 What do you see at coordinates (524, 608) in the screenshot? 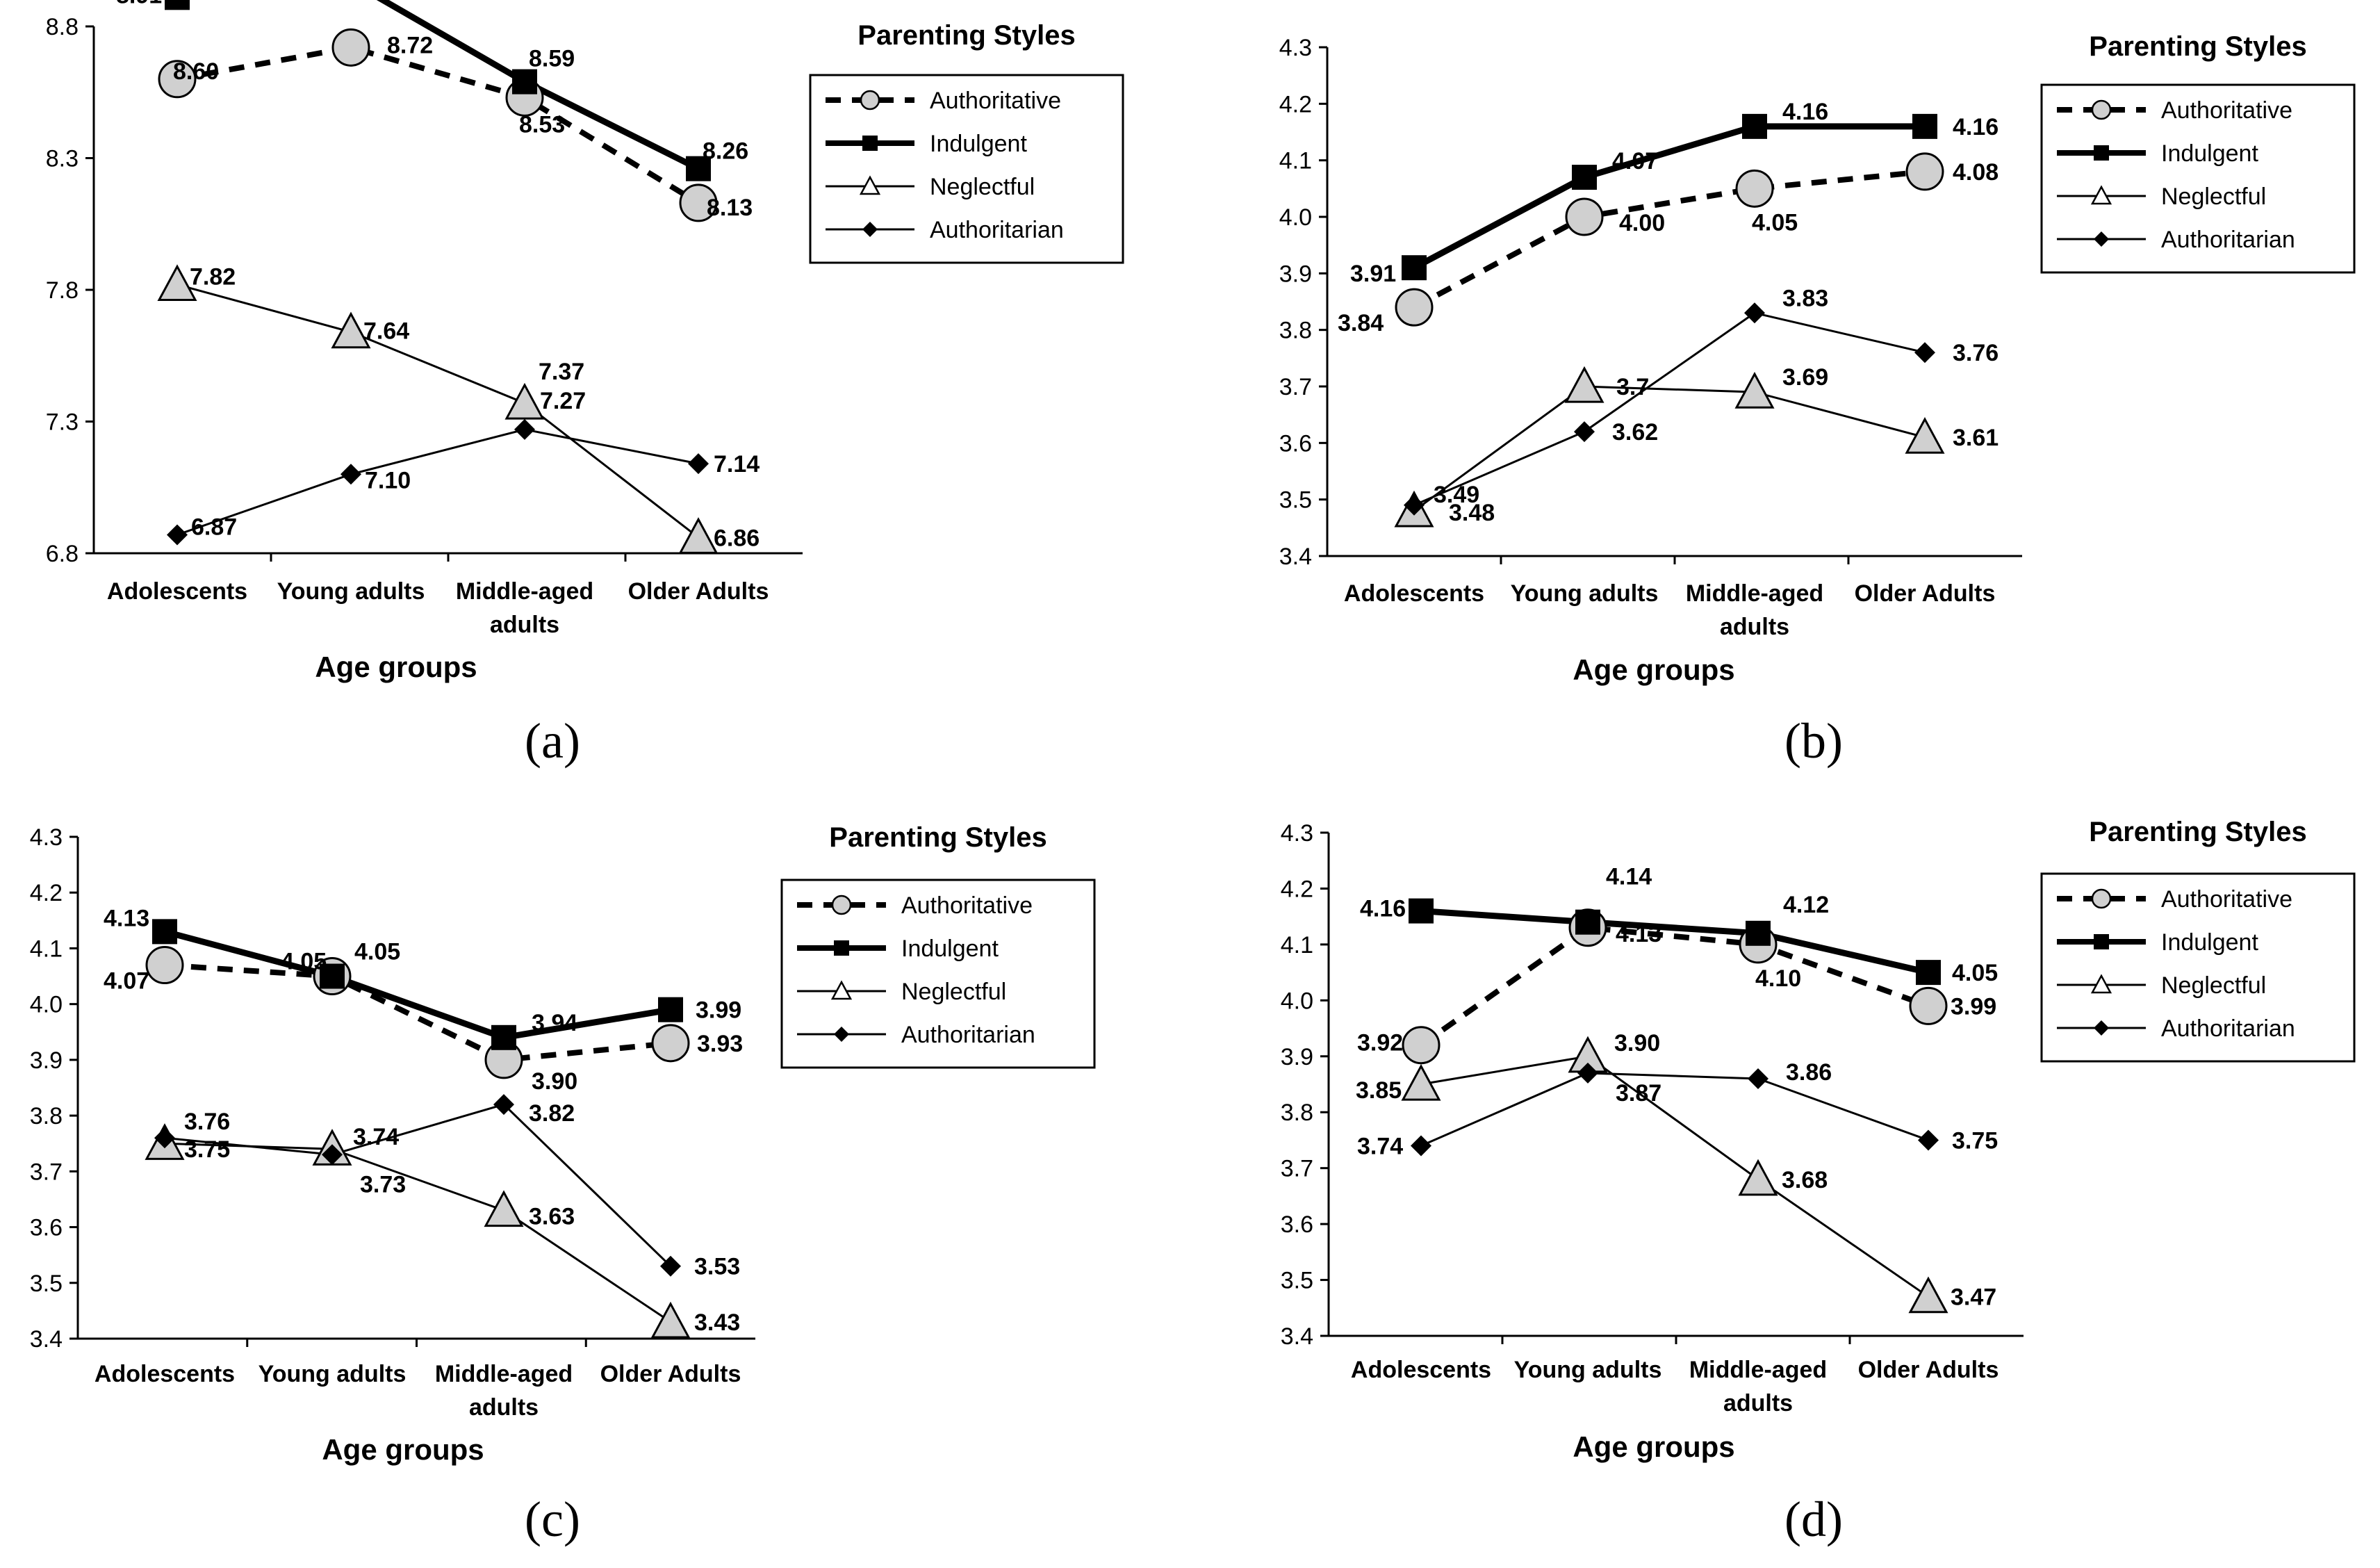
I see `x-tick-label: Middle-aged adults` at bounding box center [524, 608].